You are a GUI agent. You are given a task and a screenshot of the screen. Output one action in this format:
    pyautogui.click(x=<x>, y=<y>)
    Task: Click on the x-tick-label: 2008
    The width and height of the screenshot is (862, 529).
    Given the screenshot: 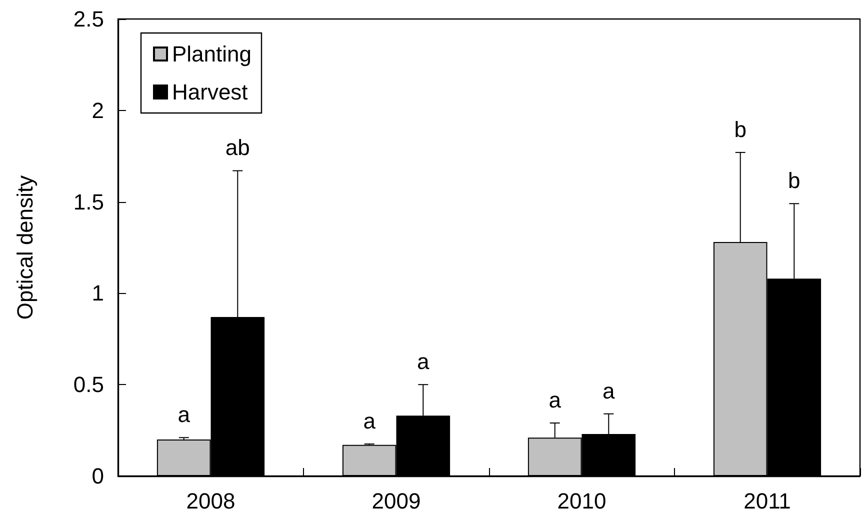 What is the action you would take?
    pyautogui.click(x=211, y=501)
    